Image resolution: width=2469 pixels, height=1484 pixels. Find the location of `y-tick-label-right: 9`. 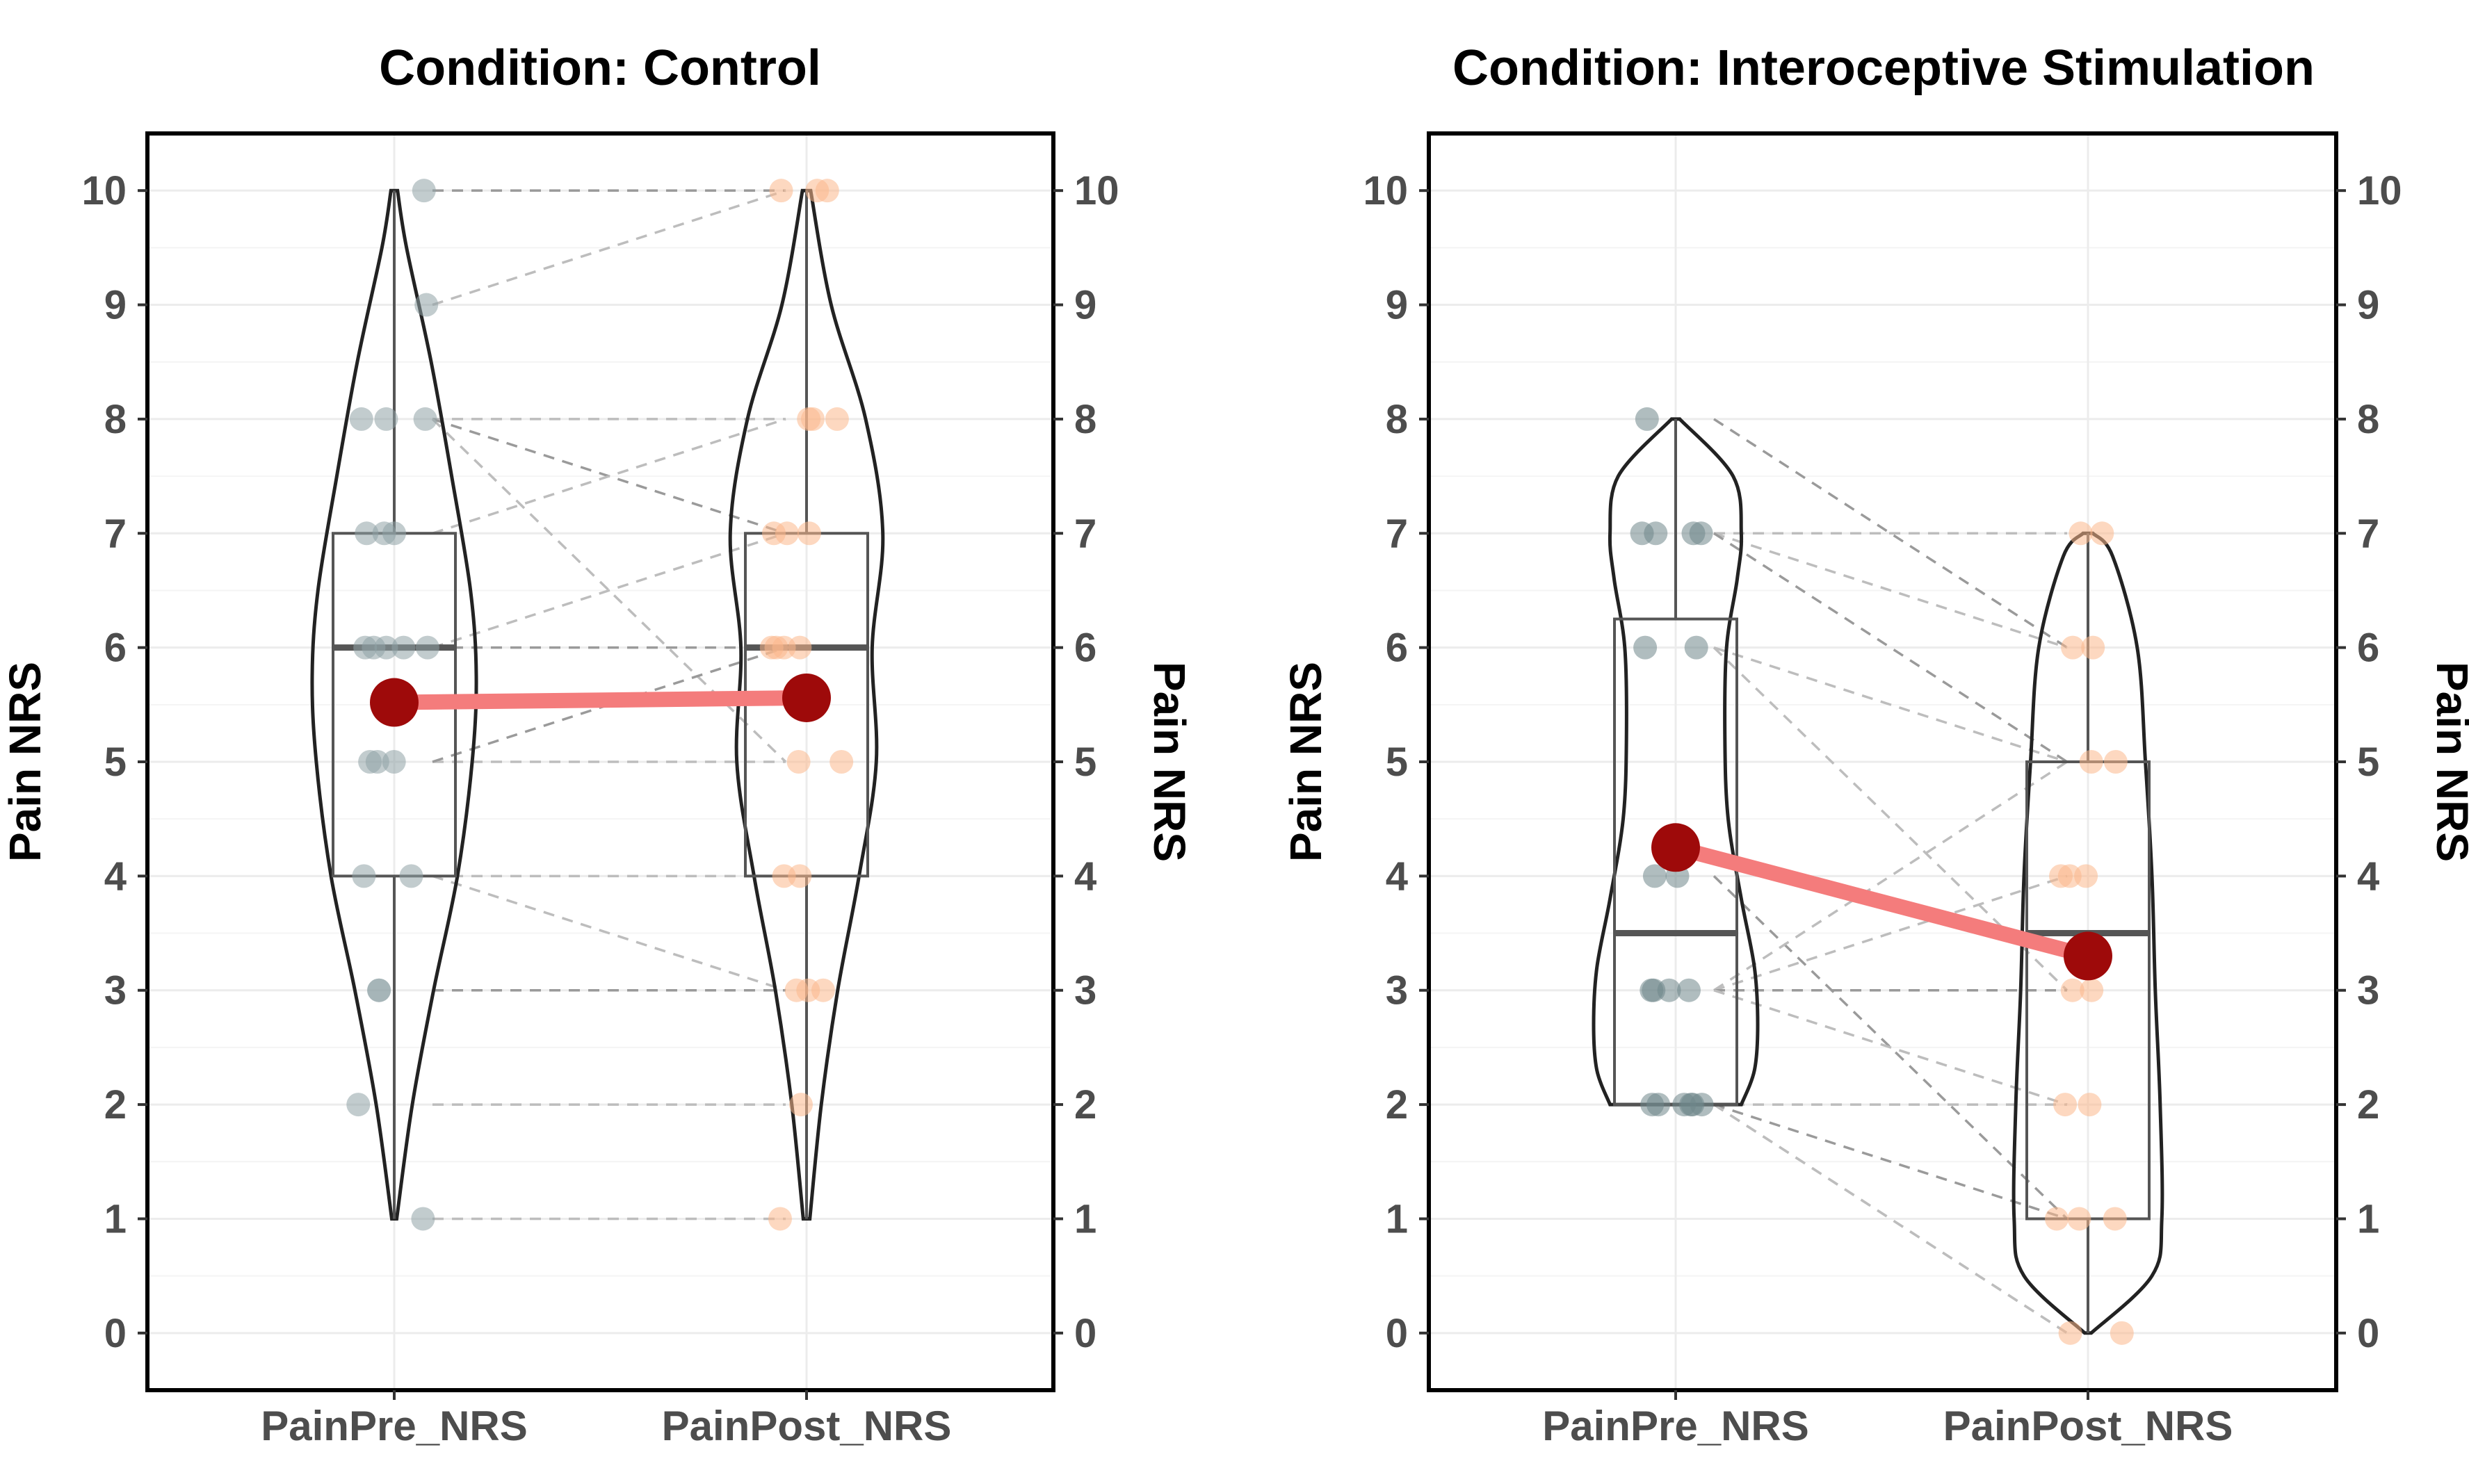

y-tick-label-right: 9 is located at coordinates (2368, 305).